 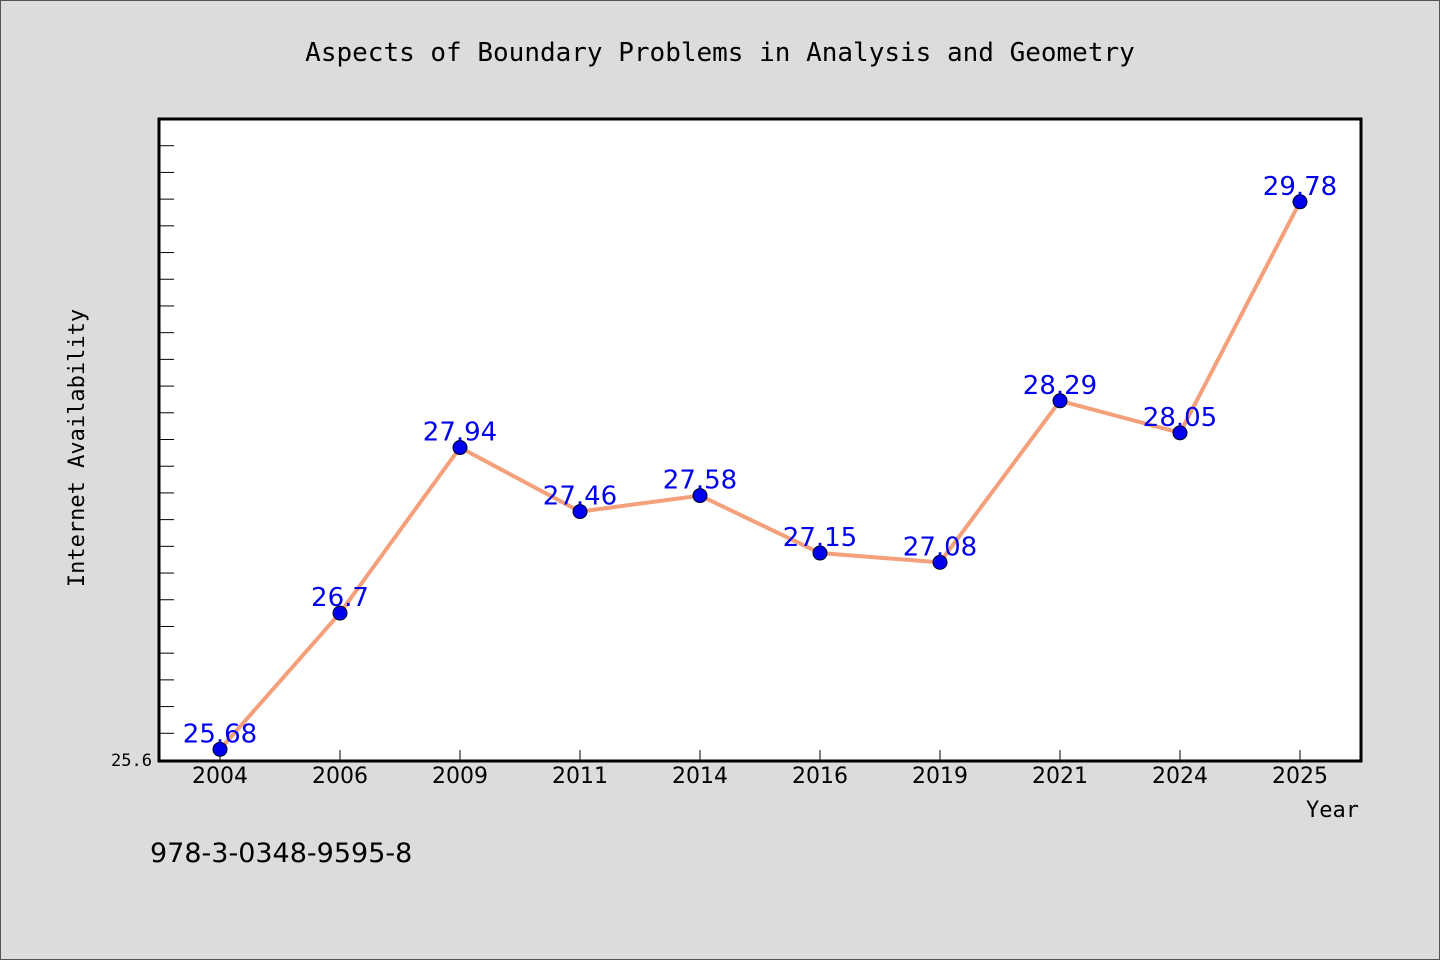 I want to click on data-label: 28.29, so click(x=1060, y=386).